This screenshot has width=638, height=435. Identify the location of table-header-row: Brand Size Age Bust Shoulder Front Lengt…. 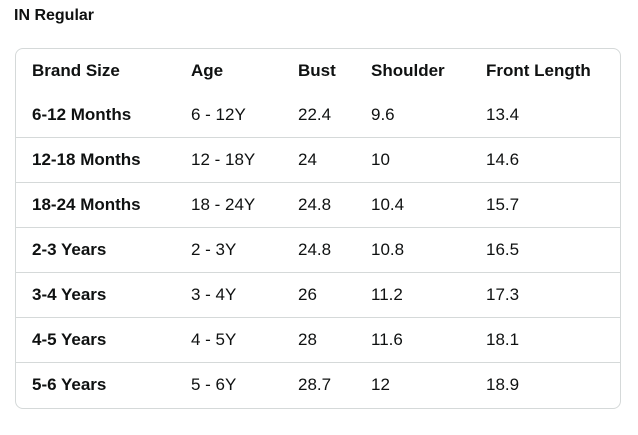
(318, 71).